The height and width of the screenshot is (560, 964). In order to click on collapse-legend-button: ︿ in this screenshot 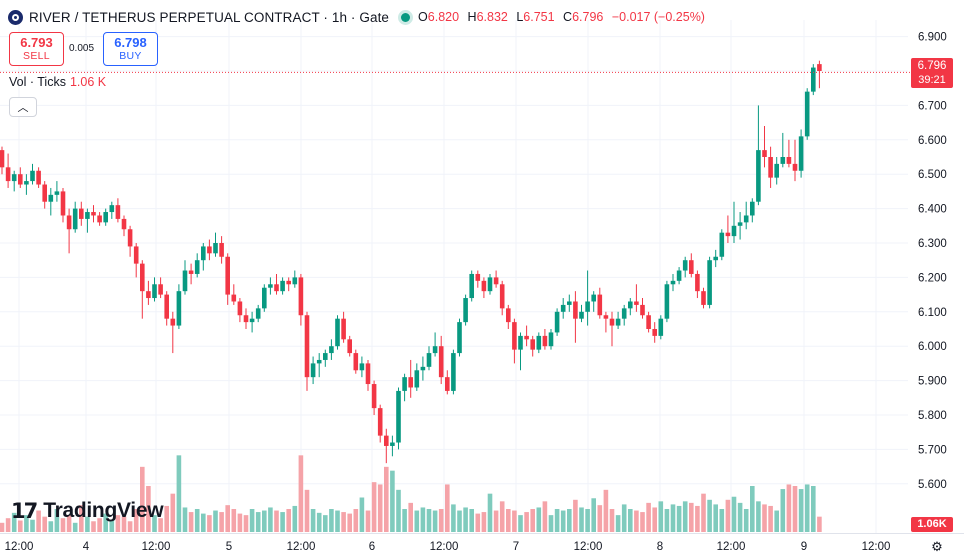, I will do `click(23, 107)`.